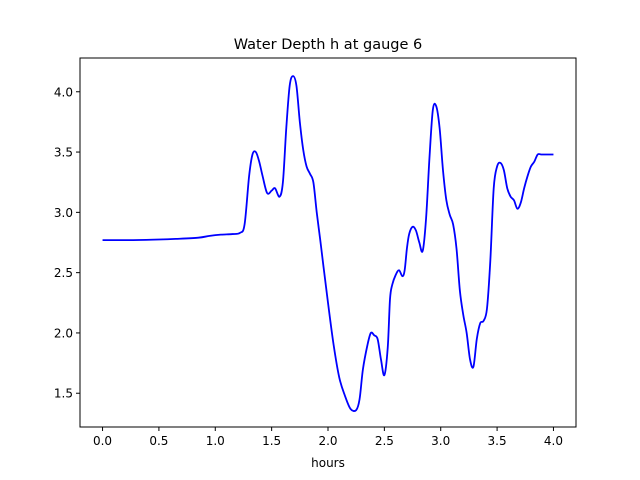  Describe the element at coordinates (63, 153) in the screenshot. I see `y-tick-label: 3.5` at that location.